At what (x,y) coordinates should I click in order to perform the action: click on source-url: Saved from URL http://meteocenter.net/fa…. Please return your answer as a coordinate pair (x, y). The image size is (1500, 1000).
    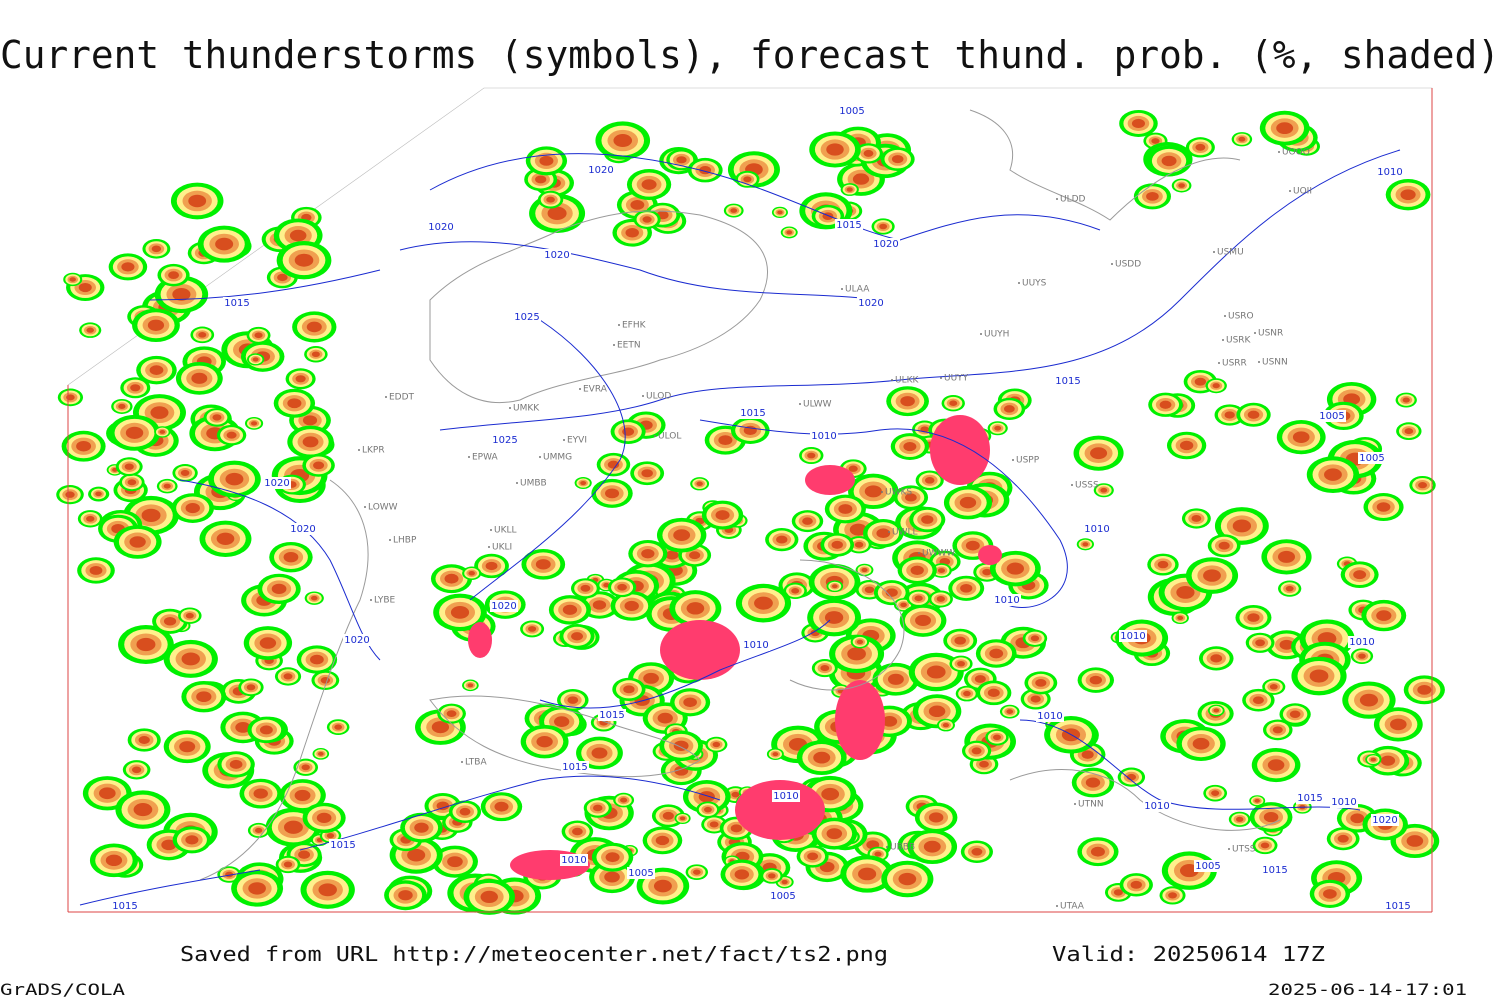
    Looking at the image, I should click on (534, 954).